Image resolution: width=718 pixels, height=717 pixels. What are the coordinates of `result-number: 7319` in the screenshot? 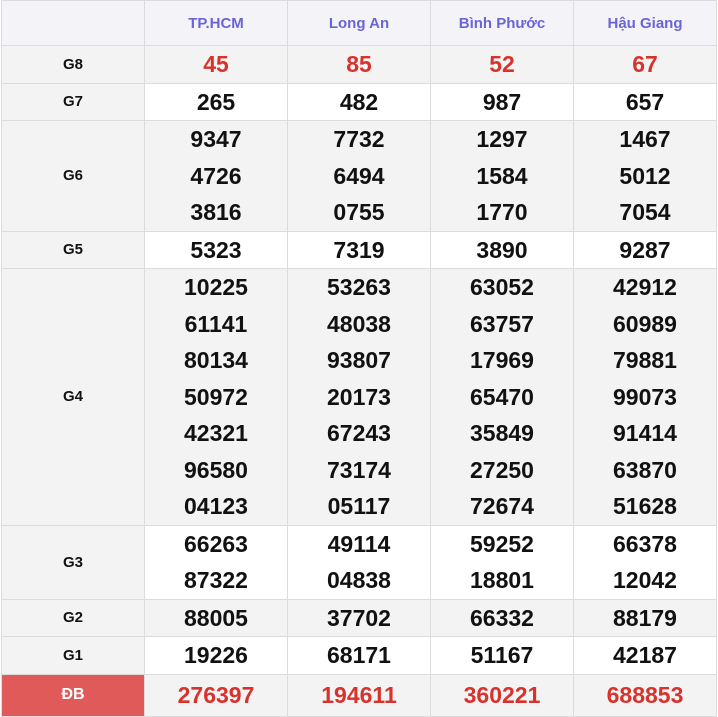 It's located at (359, 249).